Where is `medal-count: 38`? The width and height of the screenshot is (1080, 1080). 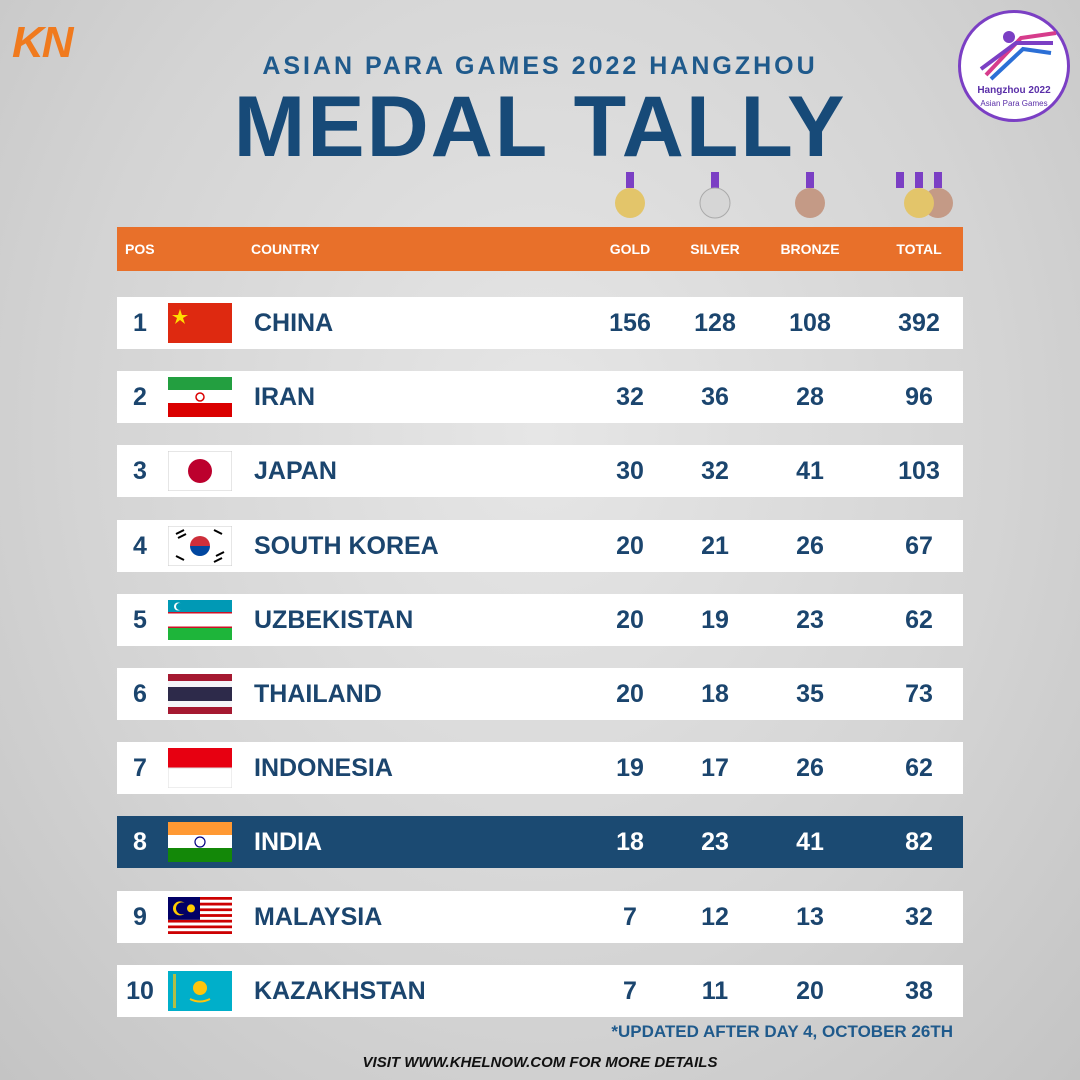 medal-count: 38 is located at coordinates (919, 990).